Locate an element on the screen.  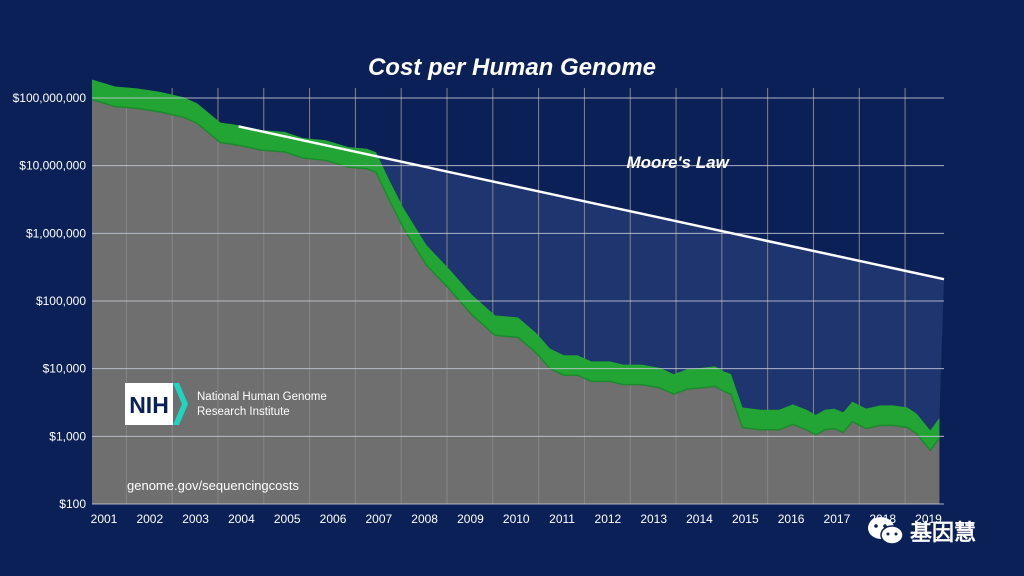
x-tick-label: 2004 is located at coordinates (241, 519).